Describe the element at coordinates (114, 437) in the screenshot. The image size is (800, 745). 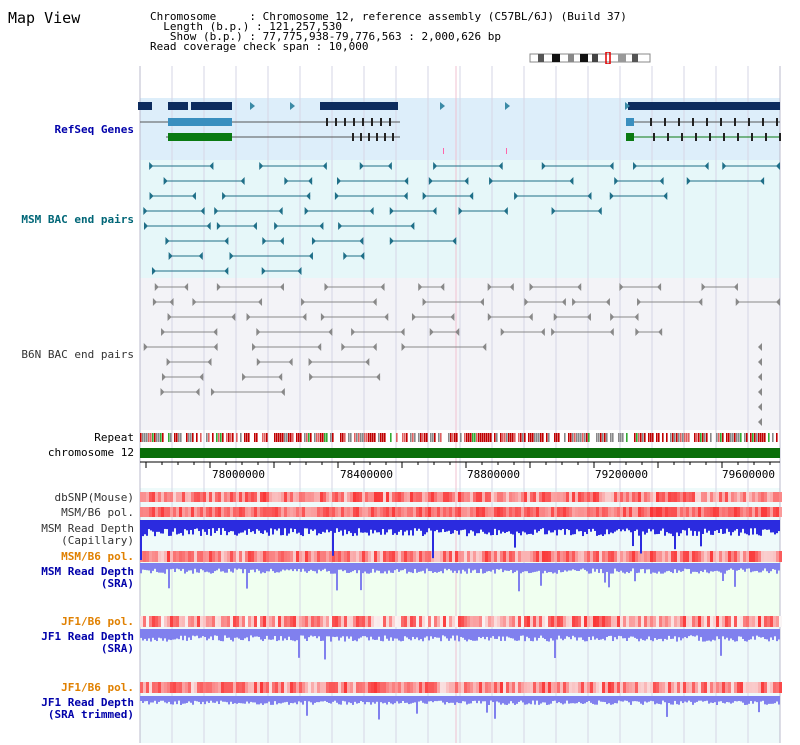
I see `track-label-repeat: Repeat` at that location.